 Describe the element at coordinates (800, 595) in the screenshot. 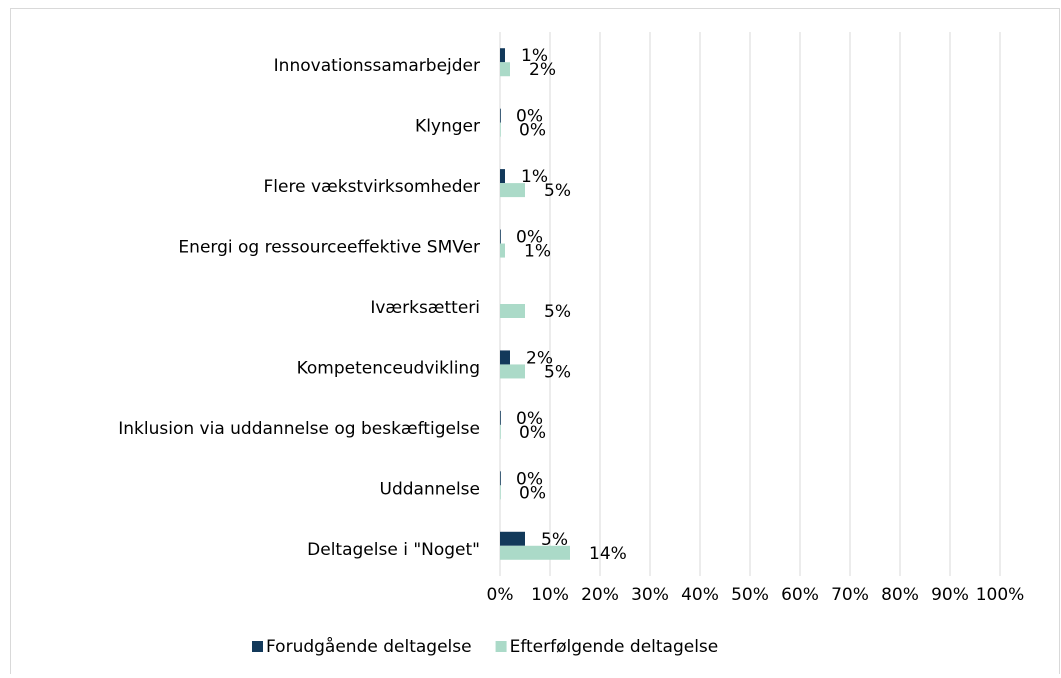

I see `x-tick-label: 60%` at that location.